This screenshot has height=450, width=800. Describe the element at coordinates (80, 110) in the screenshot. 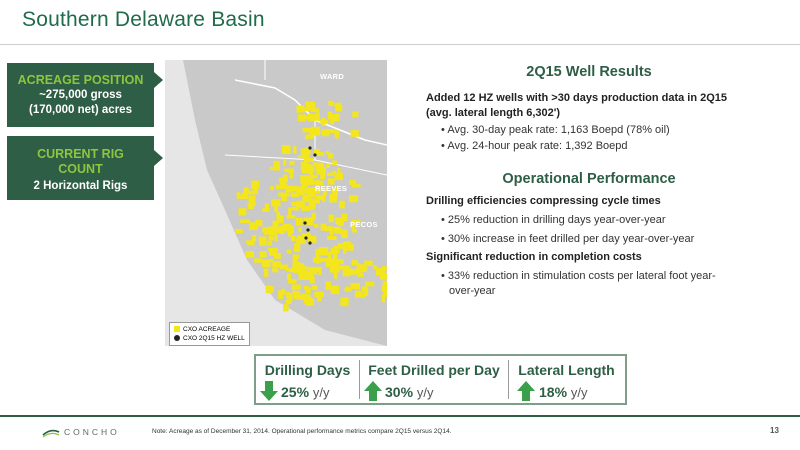

I see `acreage-net: (170,000 net) acres` at that location.